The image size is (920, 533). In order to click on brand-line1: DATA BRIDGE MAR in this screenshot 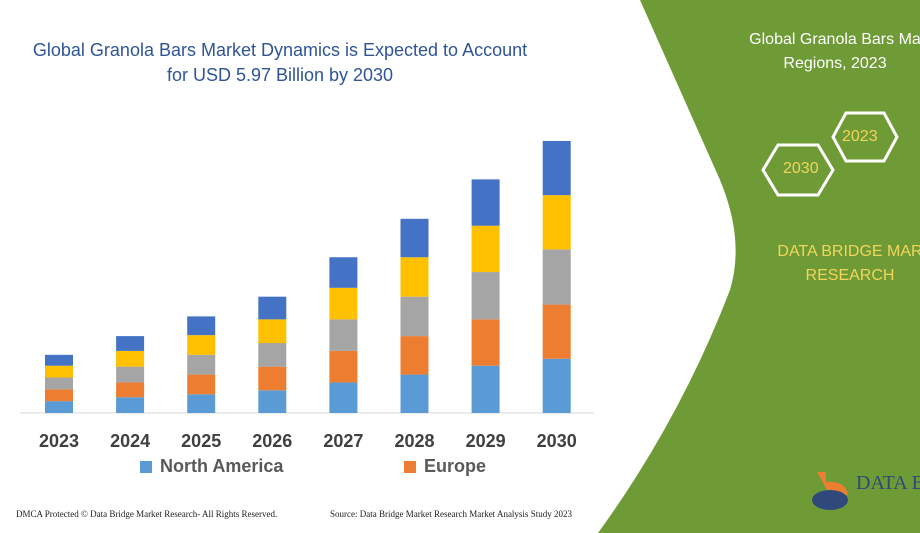, I will do `click(848, 251)`.